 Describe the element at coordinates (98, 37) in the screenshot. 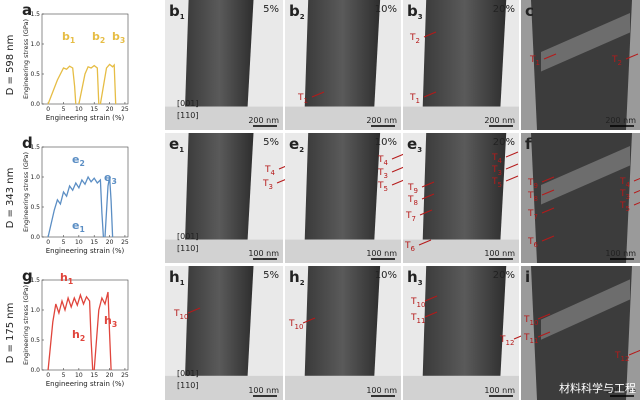

I see `curve-annotation: b2` at that location.